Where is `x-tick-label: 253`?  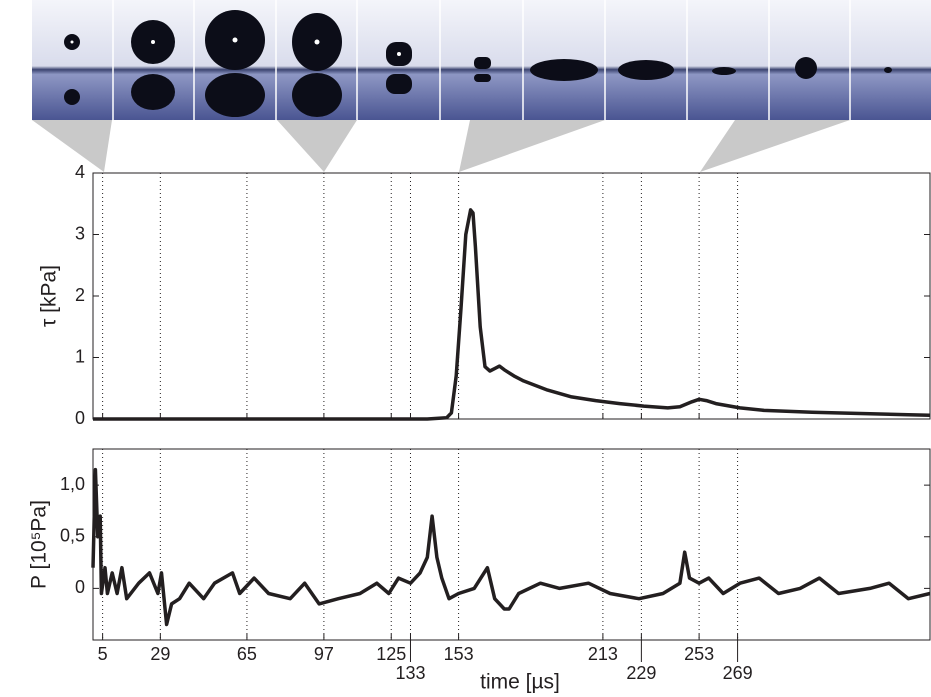
x-tick-label: 253 is located at coordinates (699, 654).